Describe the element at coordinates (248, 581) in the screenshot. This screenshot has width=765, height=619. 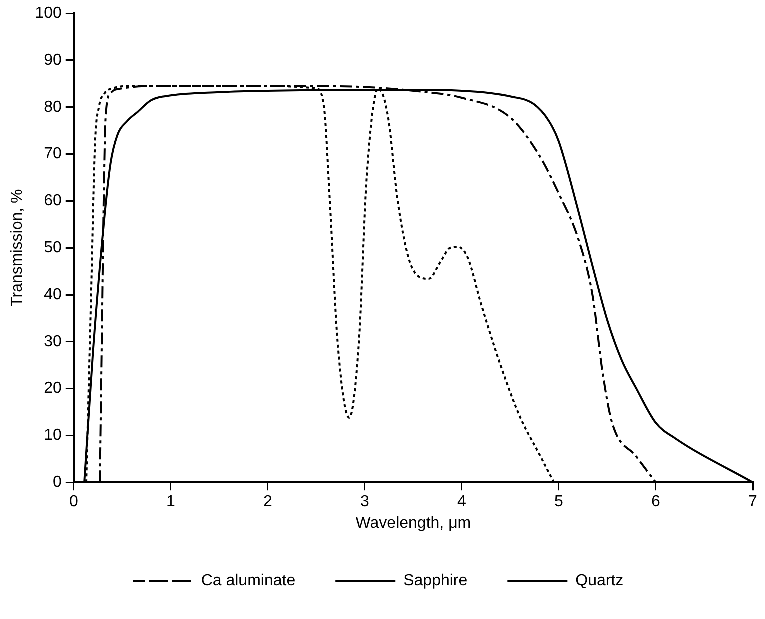
I see `legend-label: Ca aluminate` at that location.